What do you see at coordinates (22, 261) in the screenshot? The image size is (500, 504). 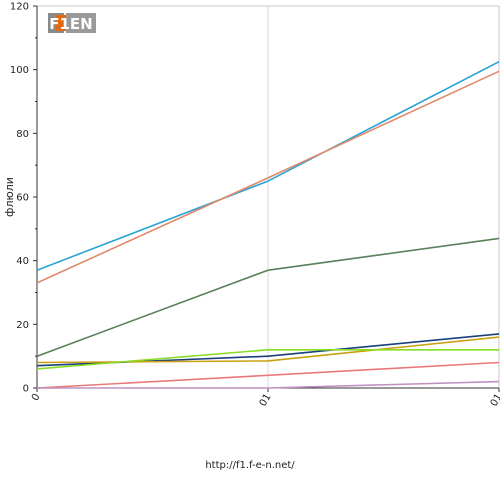 I see `y-tick-label: 40` at bounding box center [22, 261].